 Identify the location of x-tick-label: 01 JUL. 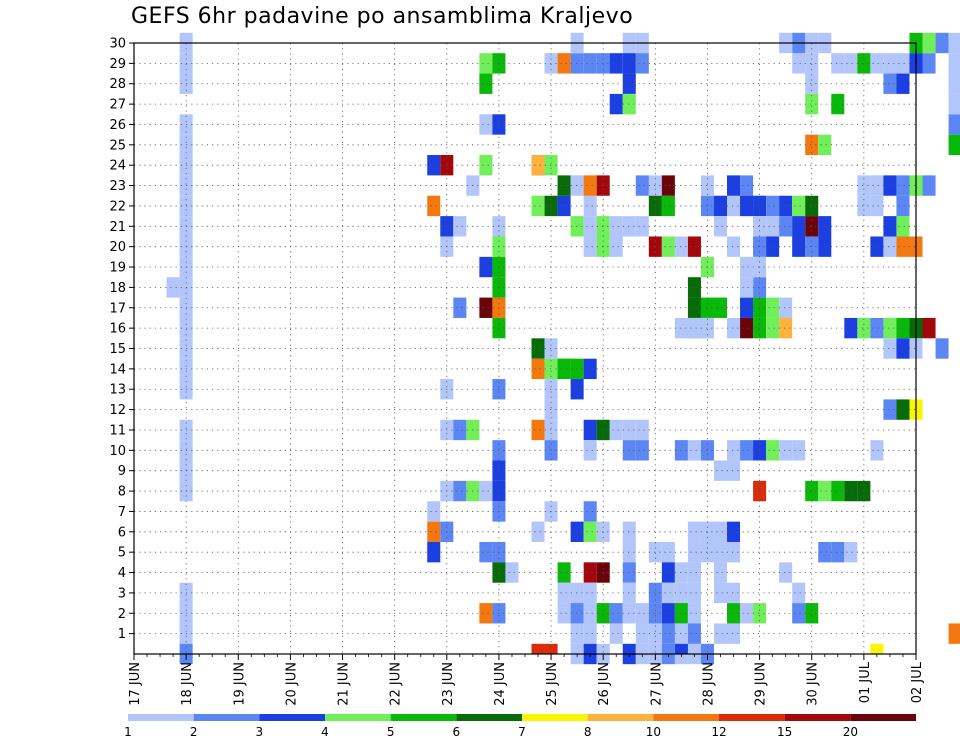
(865, 682).